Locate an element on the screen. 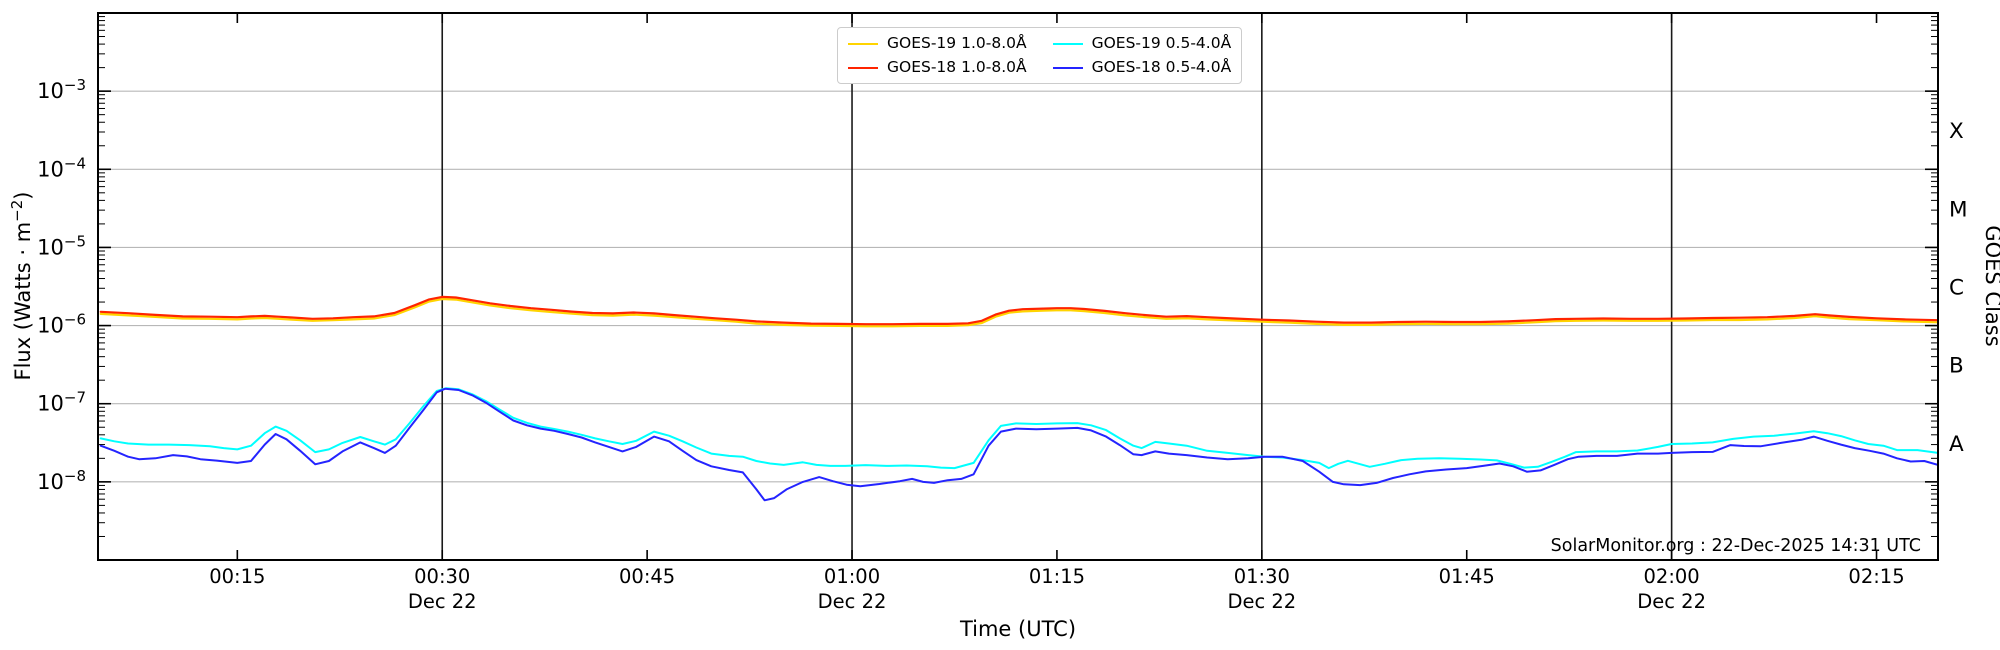 The width and height of the screenshot is (2000, 650). y-axis-title: Flux (Watts · m−2) is located at coordinates (21, 285).